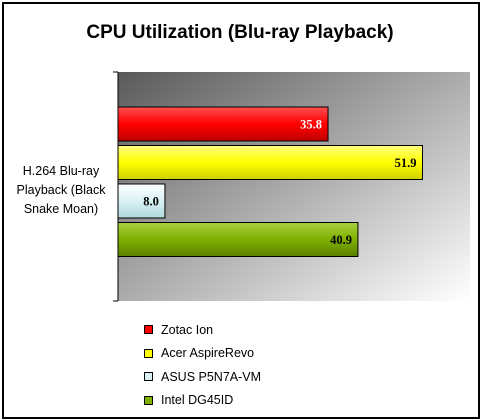 This screenshot has height=419, width=480. I want to click on data-label: 8.0, so click(151, 202).